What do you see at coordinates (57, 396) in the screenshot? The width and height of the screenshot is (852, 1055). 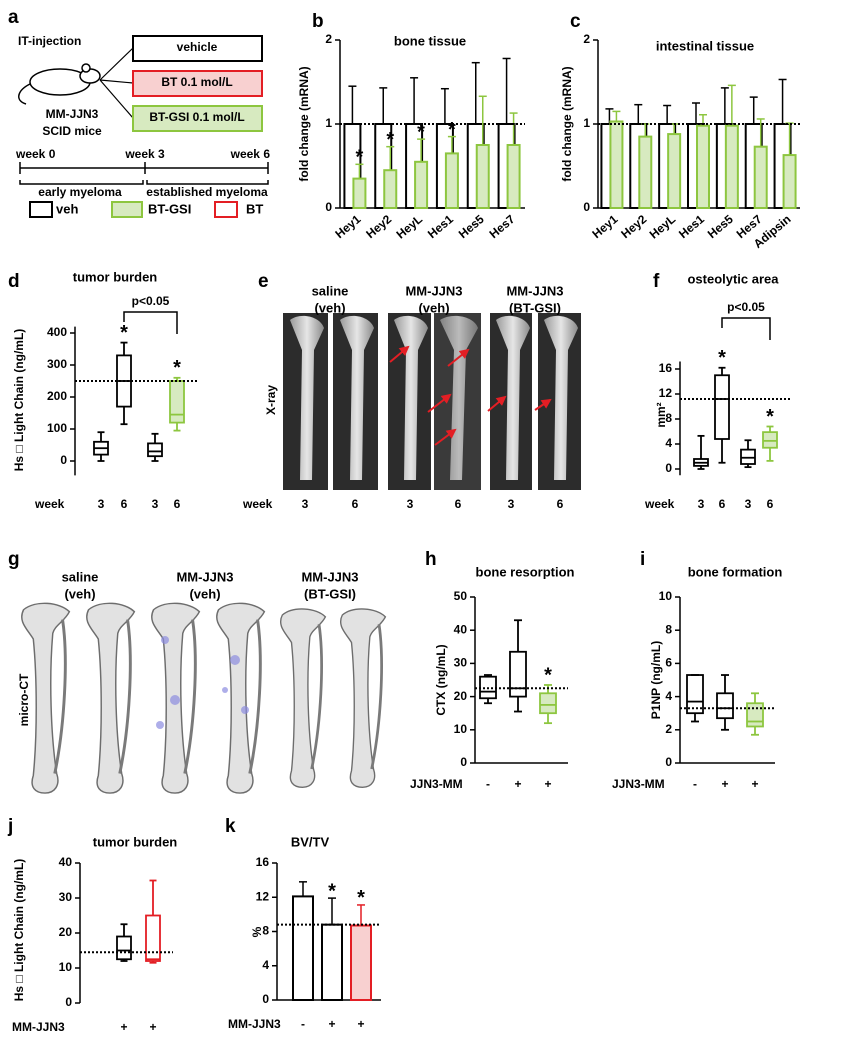 I see `y-tick-label: 200` at bounding box center [57, 396].